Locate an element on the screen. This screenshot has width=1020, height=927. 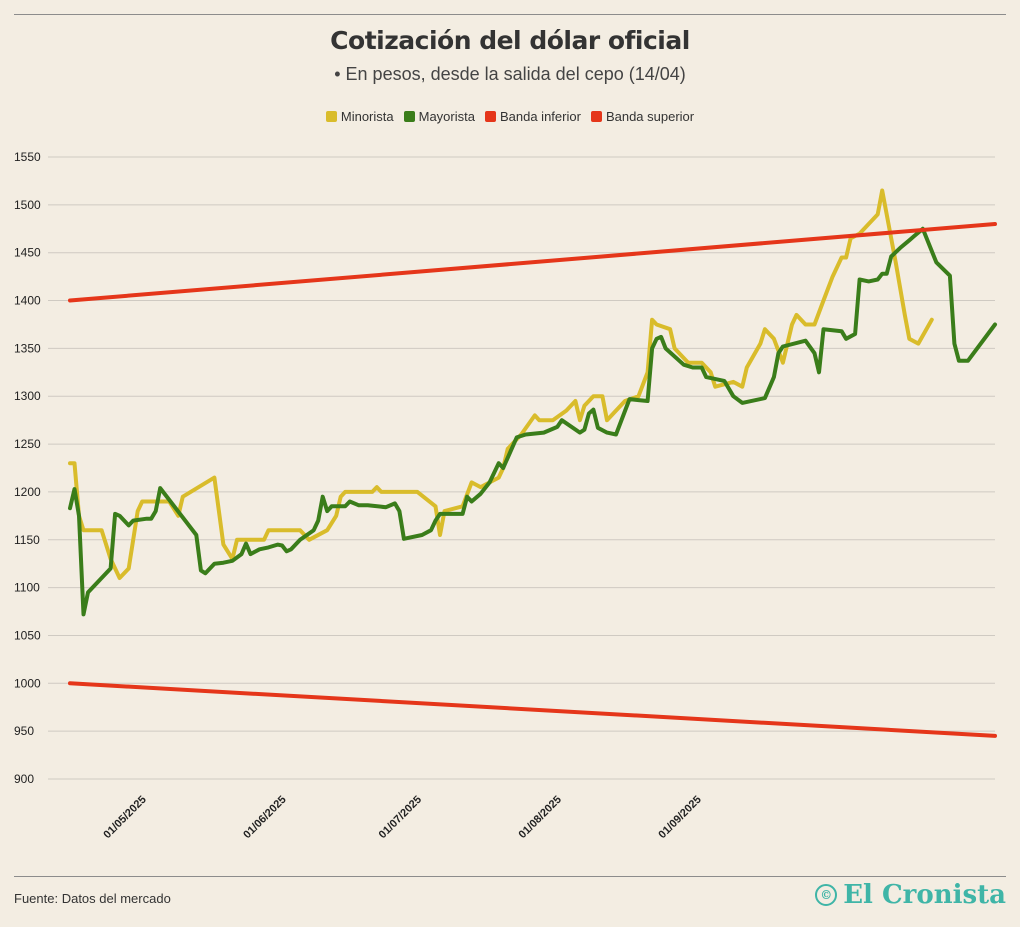
y-tick-label: 1200 is located at coordinates (27, 492).